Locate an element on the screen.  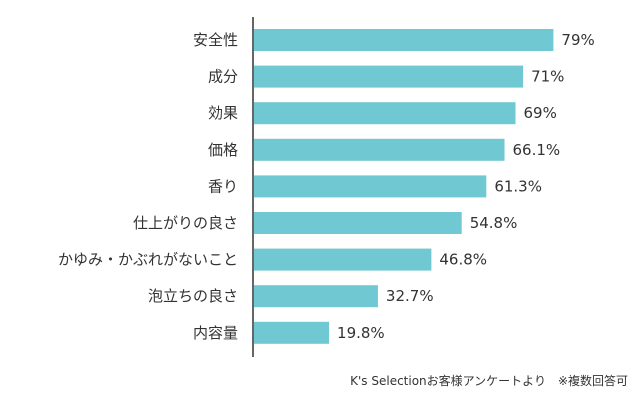
category-label-1: 成分 is located at coordinates (223, 77).